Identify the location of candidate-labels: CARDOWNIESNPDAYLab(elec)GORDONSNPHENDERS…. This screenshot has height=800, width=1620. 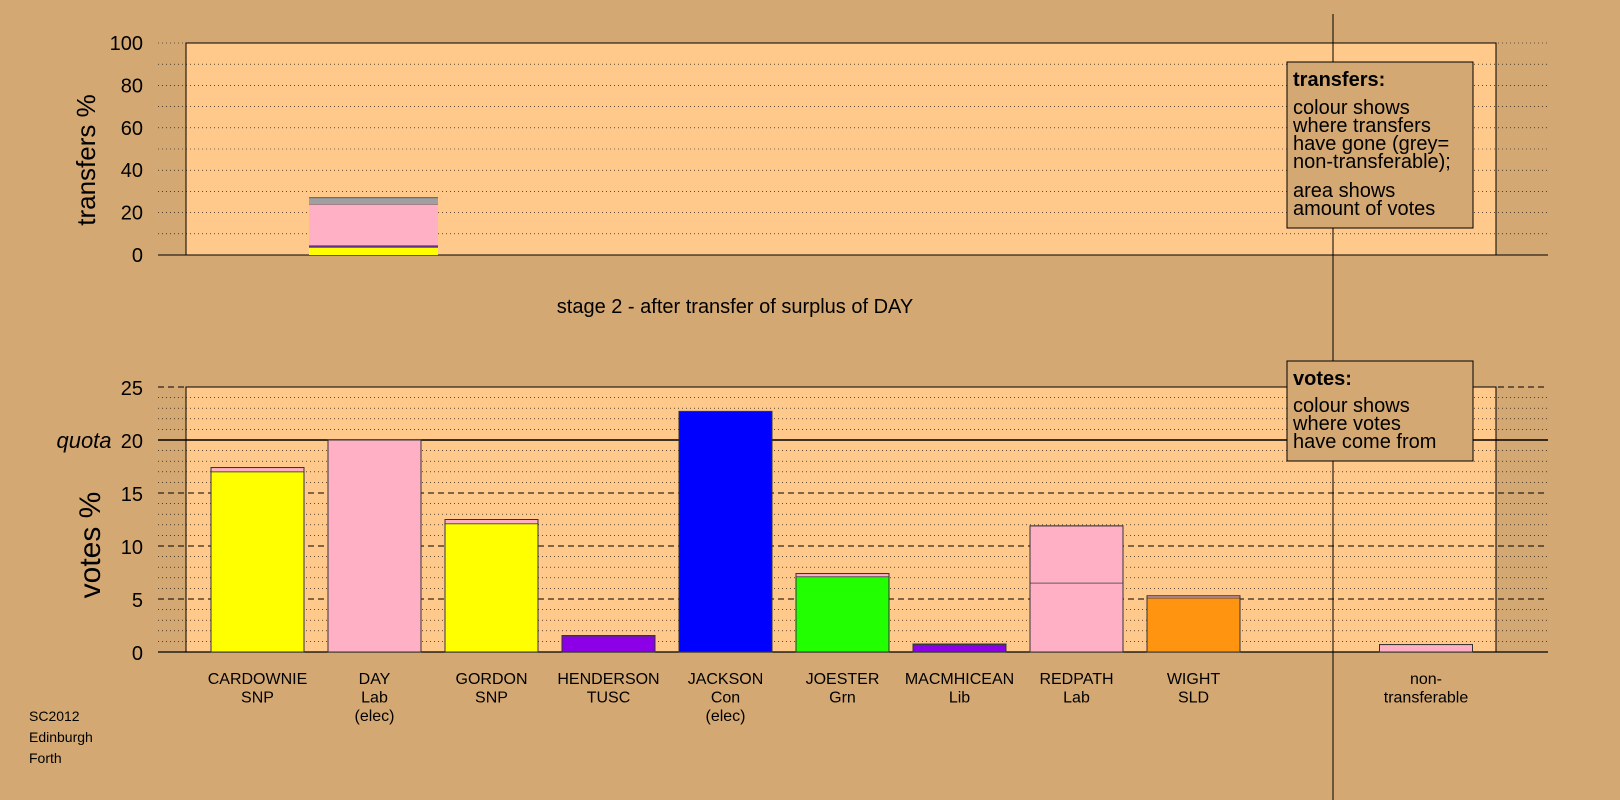
(838, 698).